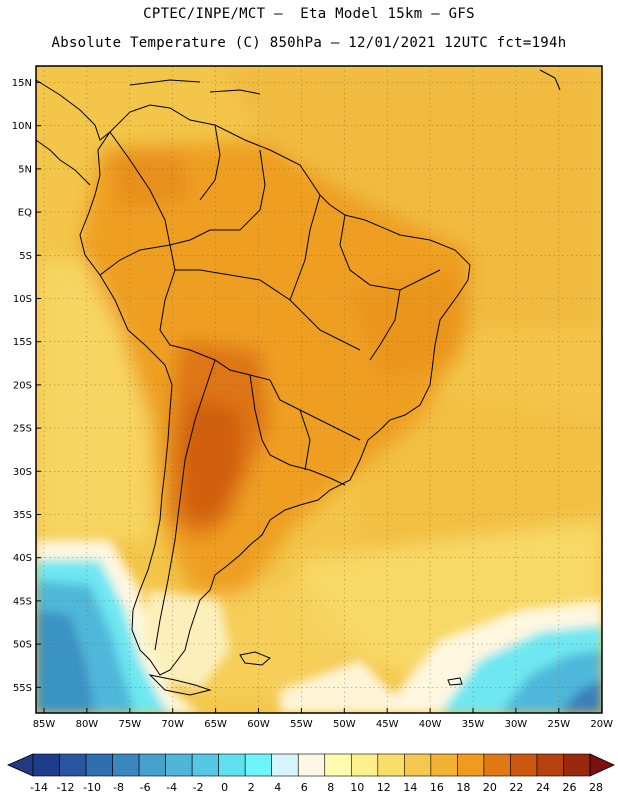 This screenshot has height=800, width=618. What do you see at coordinates (22, 385) in the screenshot?
I see `lat-label: 20S` at bounding box center [22, 385].